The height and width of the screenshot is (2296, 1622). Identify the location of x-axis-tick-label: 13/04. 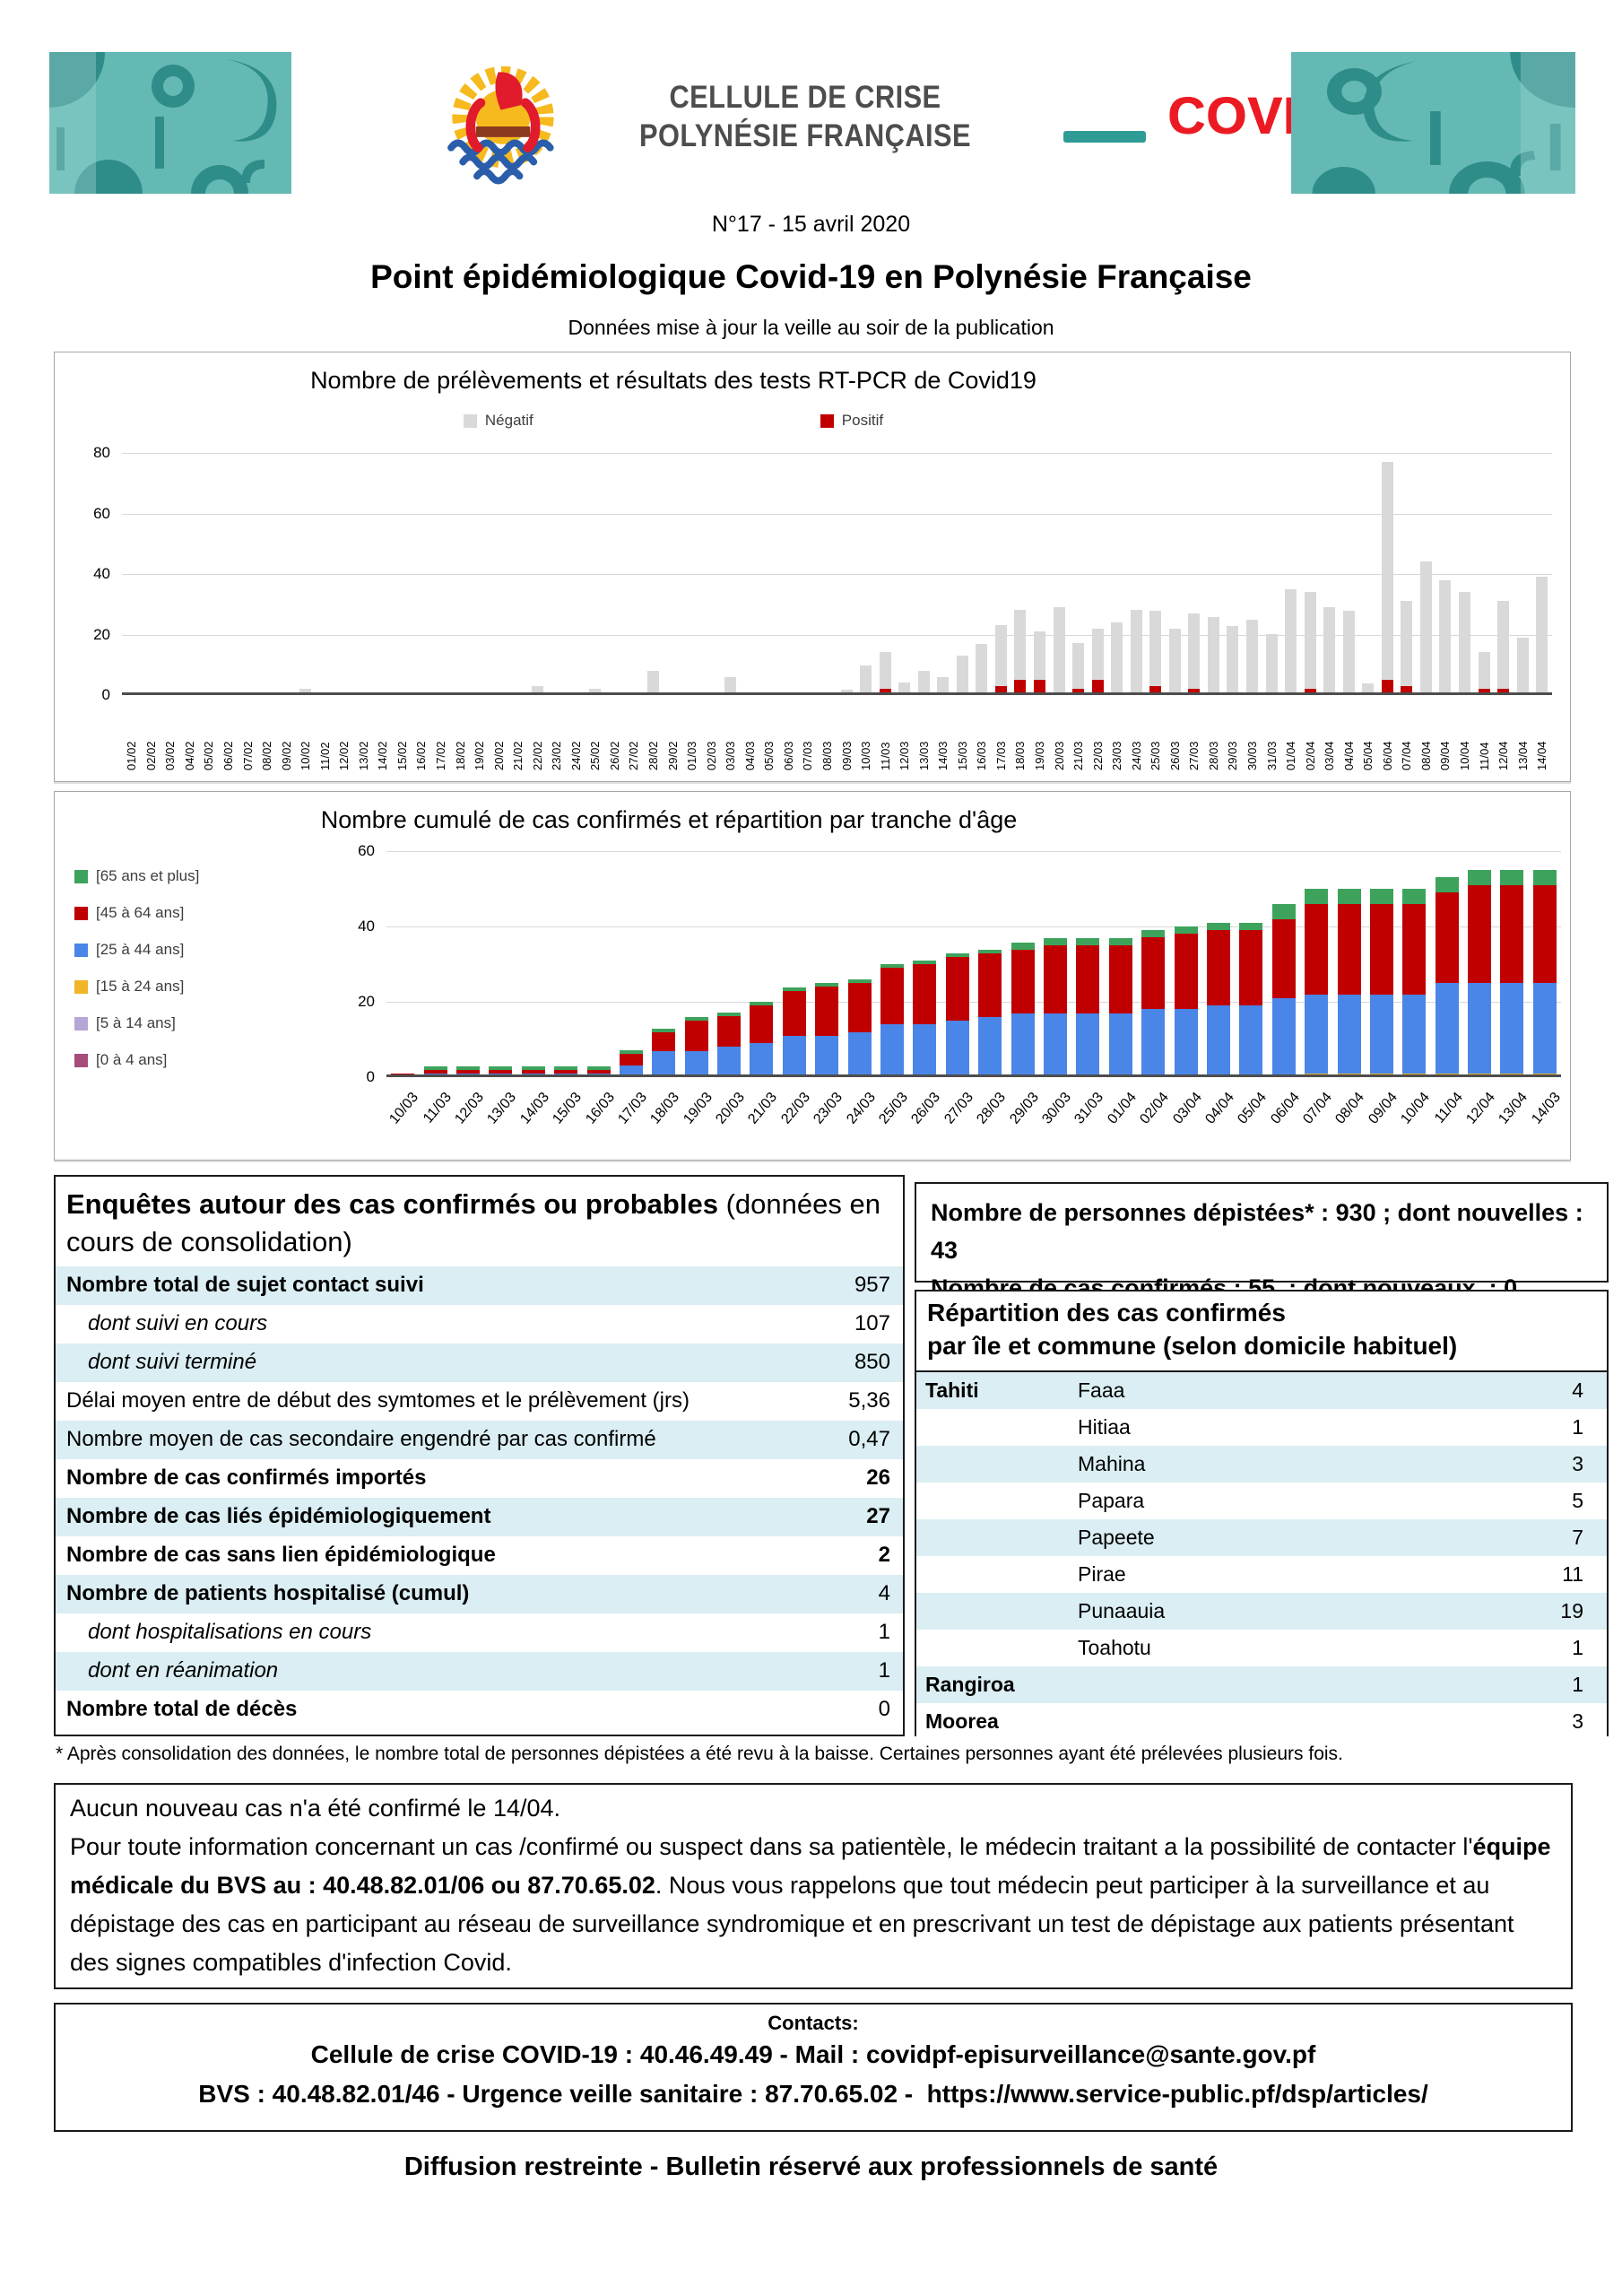
(1522, 755).